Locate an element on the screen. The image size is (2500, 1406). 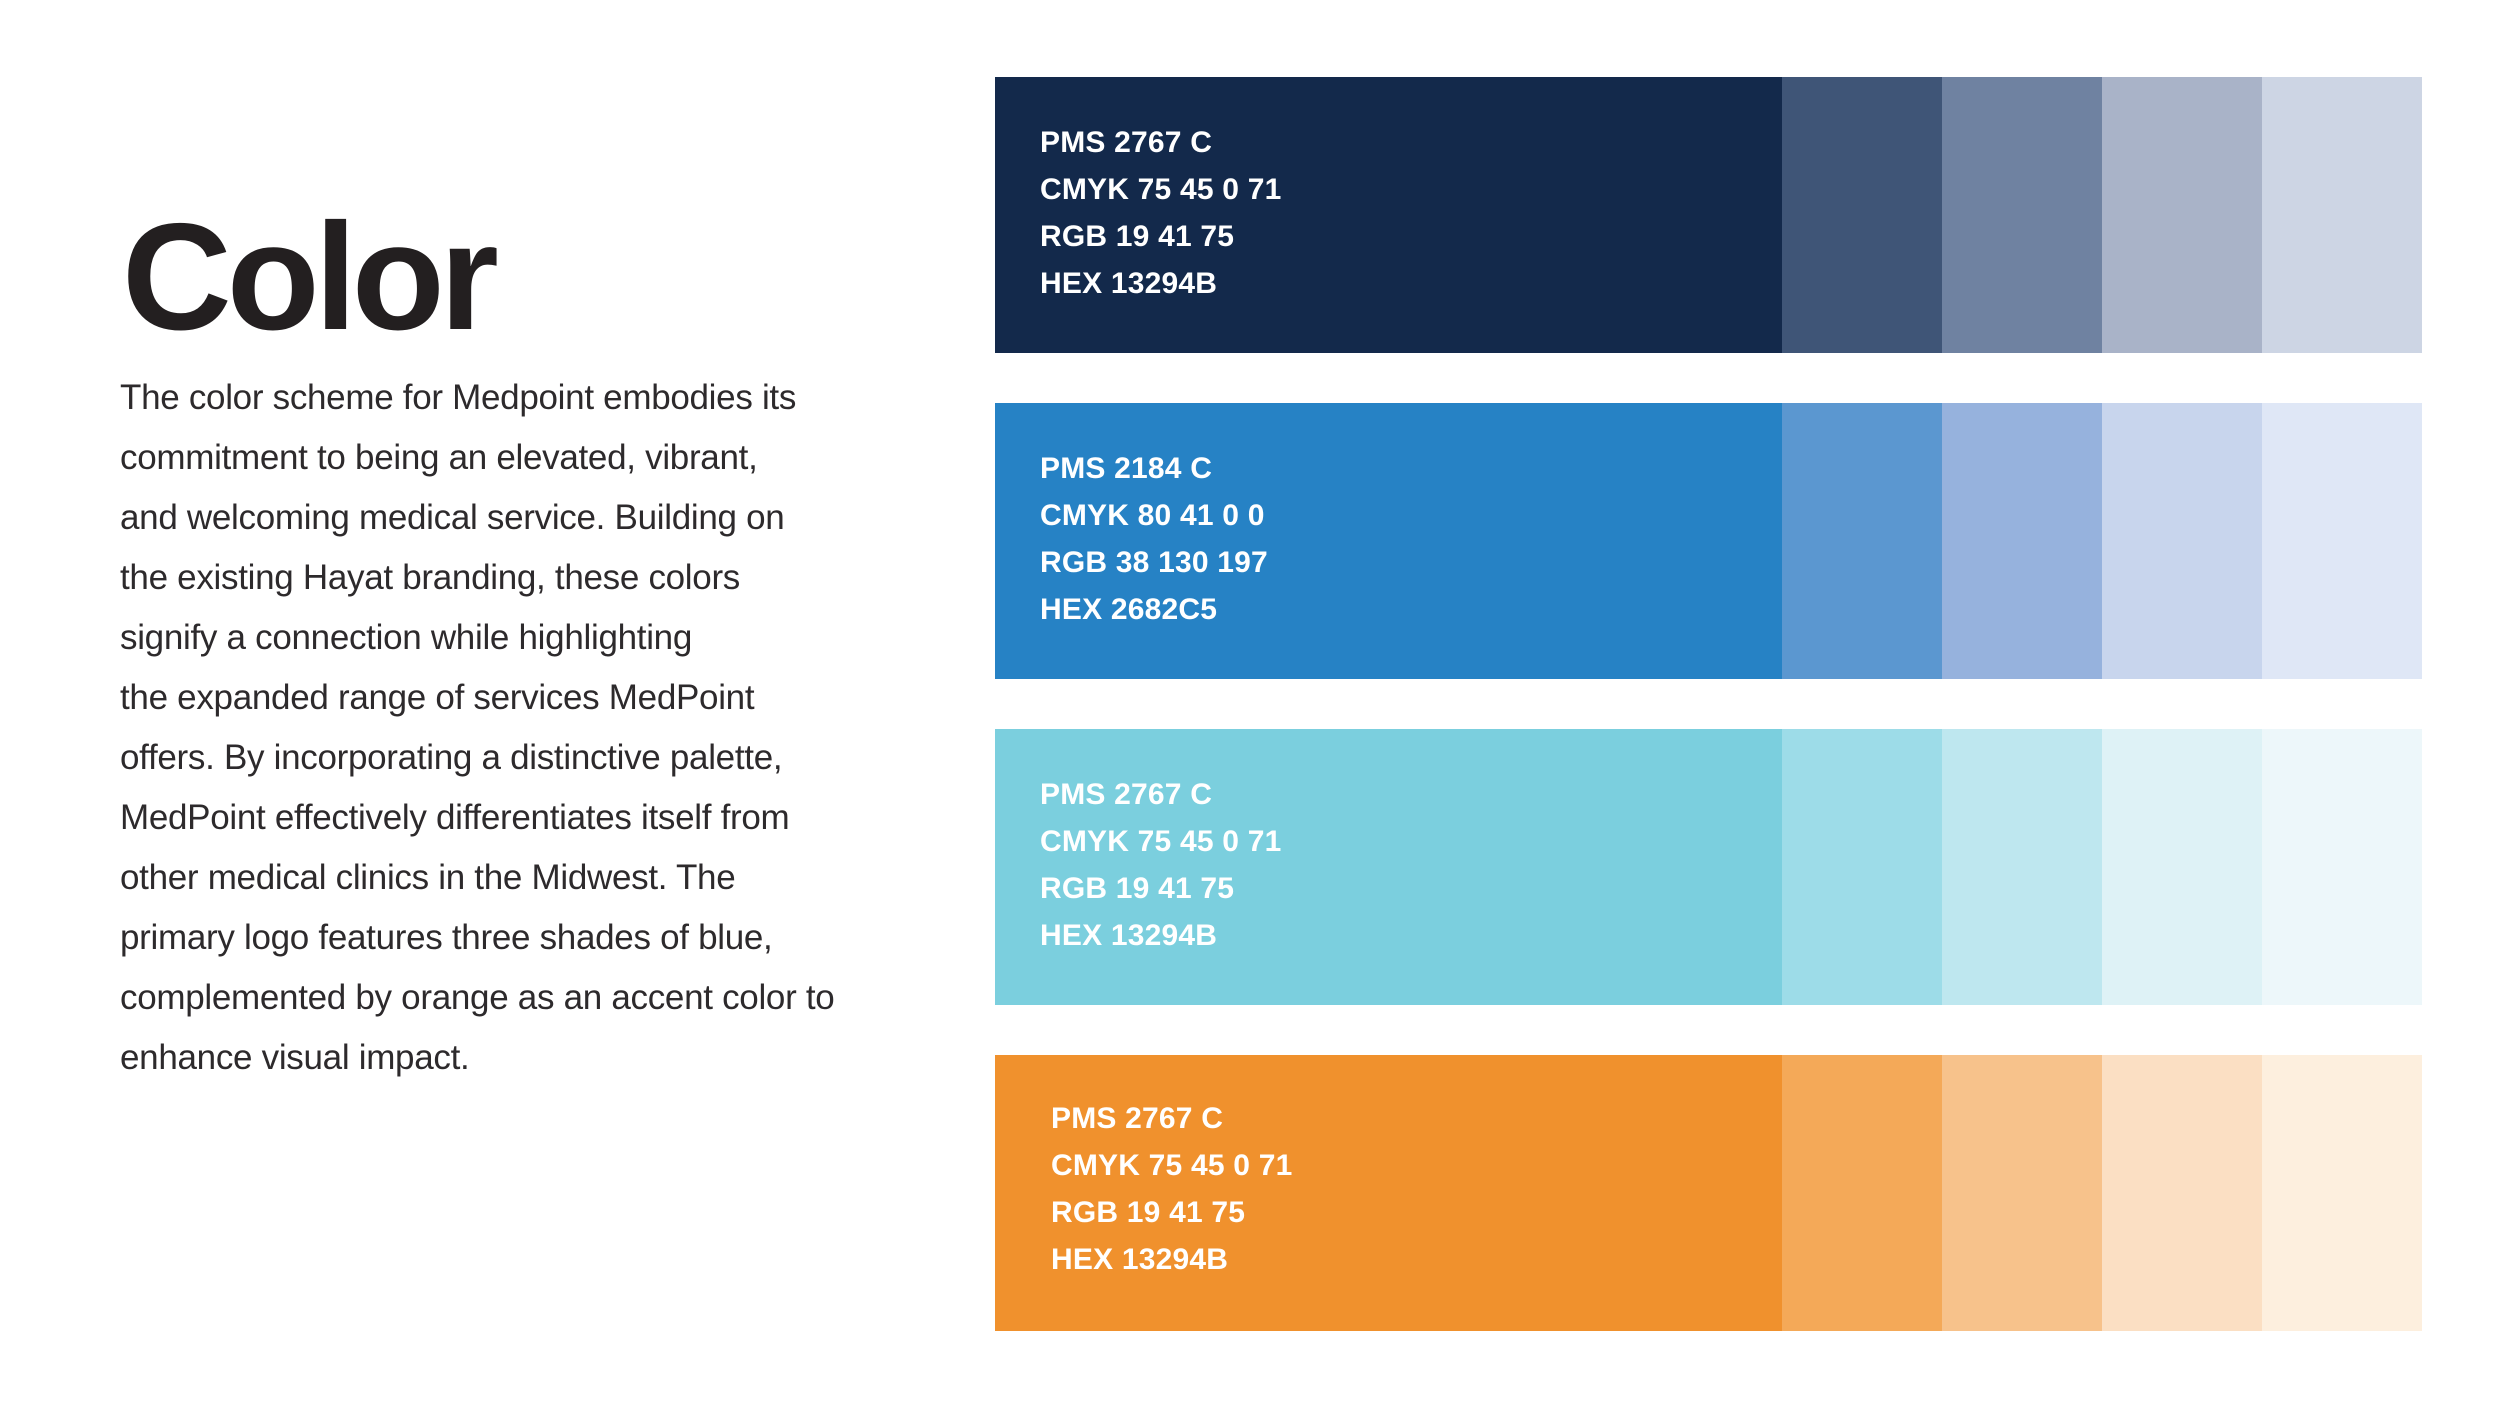
paragraph-line: signify a connection while highlighting is located at coordinates (406, 637).